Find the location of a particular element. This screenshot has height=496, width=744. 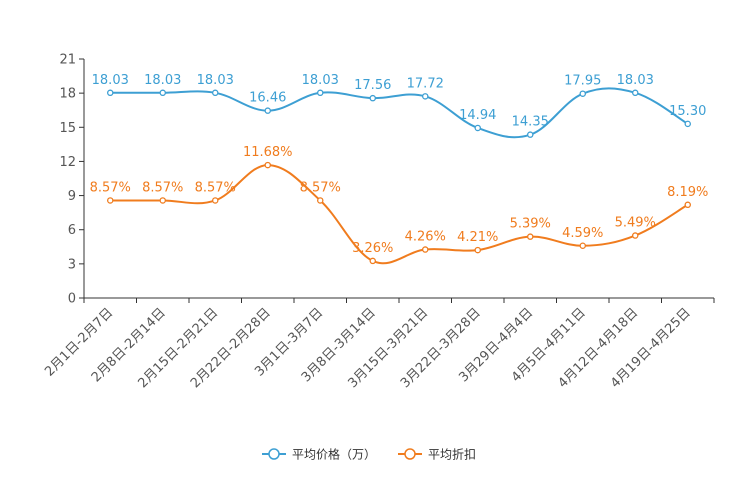

data-label: 4.21% is located at coordinates (477, 237).